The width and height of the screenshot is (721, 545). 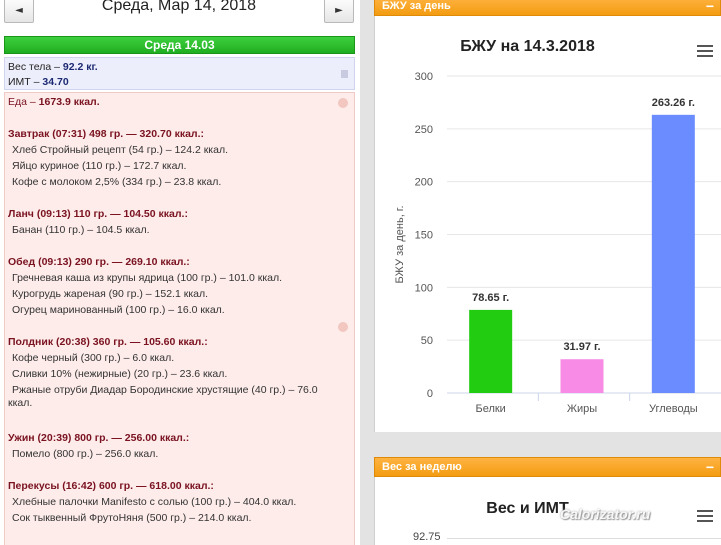 I want to click on meal-heading-breakfast: Завтрак (07:31) 498 гр. — 320.70 ккал.:, so click(x=106, y=134).